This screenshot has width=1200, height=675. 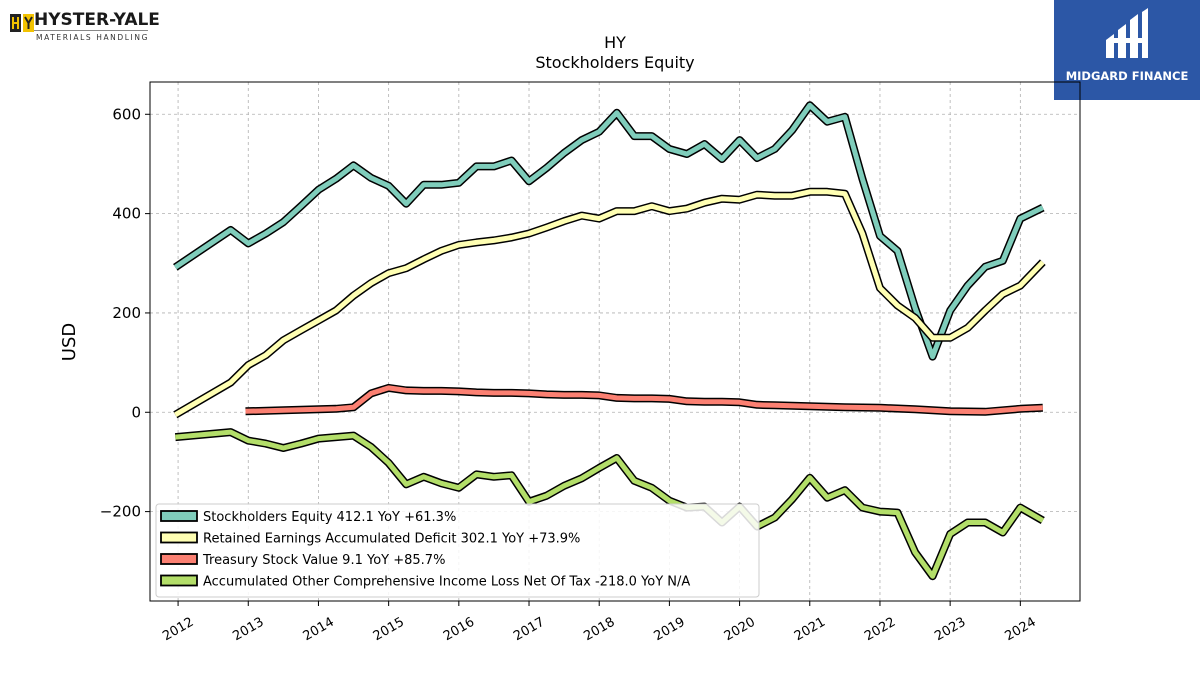 What do you see at coordinates (91, 30) in the screenshot?
I see `logo-divider` at bounding box center [91, 30].